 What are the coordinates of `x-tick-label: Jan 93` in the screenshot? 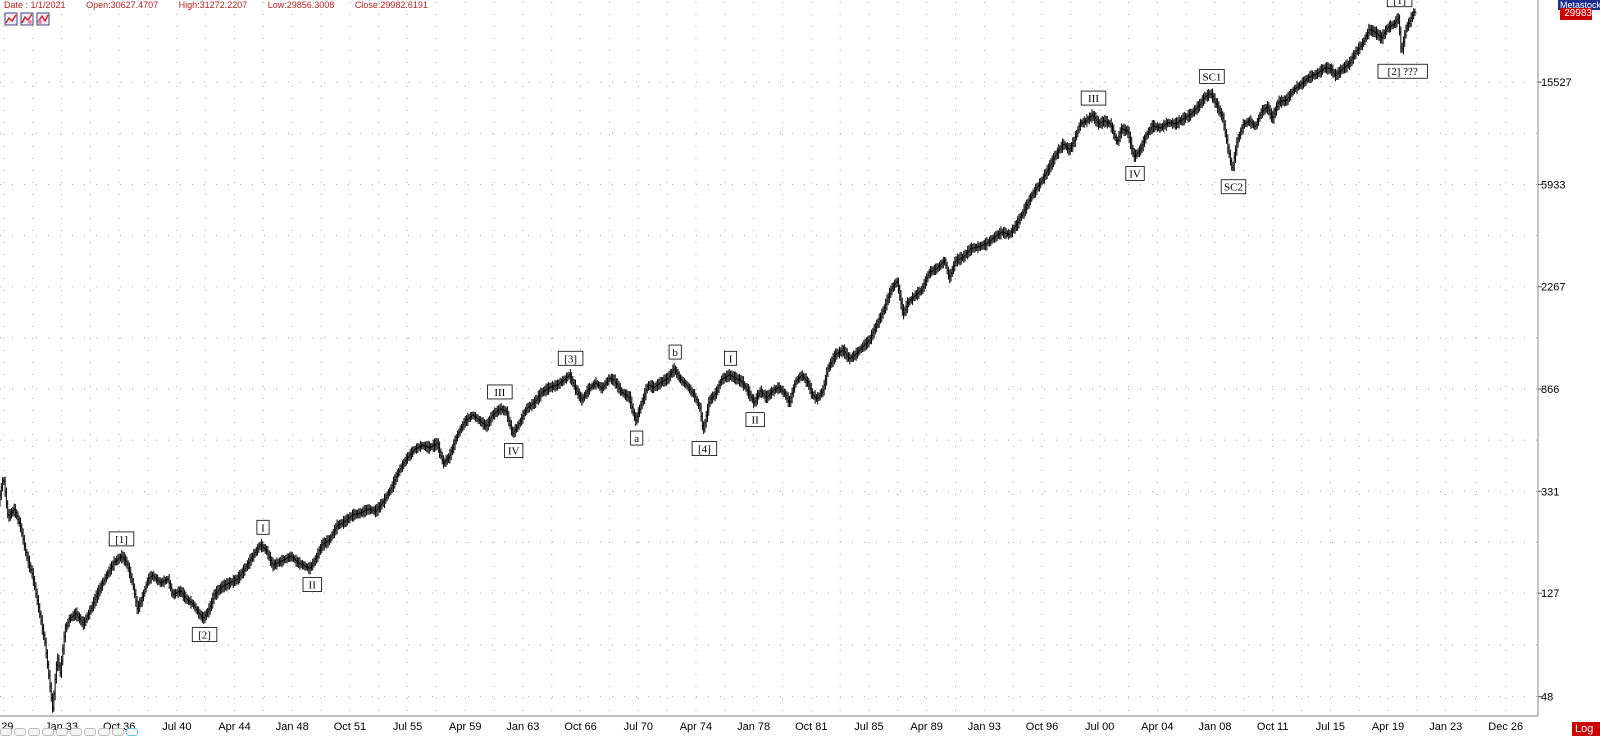 It's located at (984, 727).